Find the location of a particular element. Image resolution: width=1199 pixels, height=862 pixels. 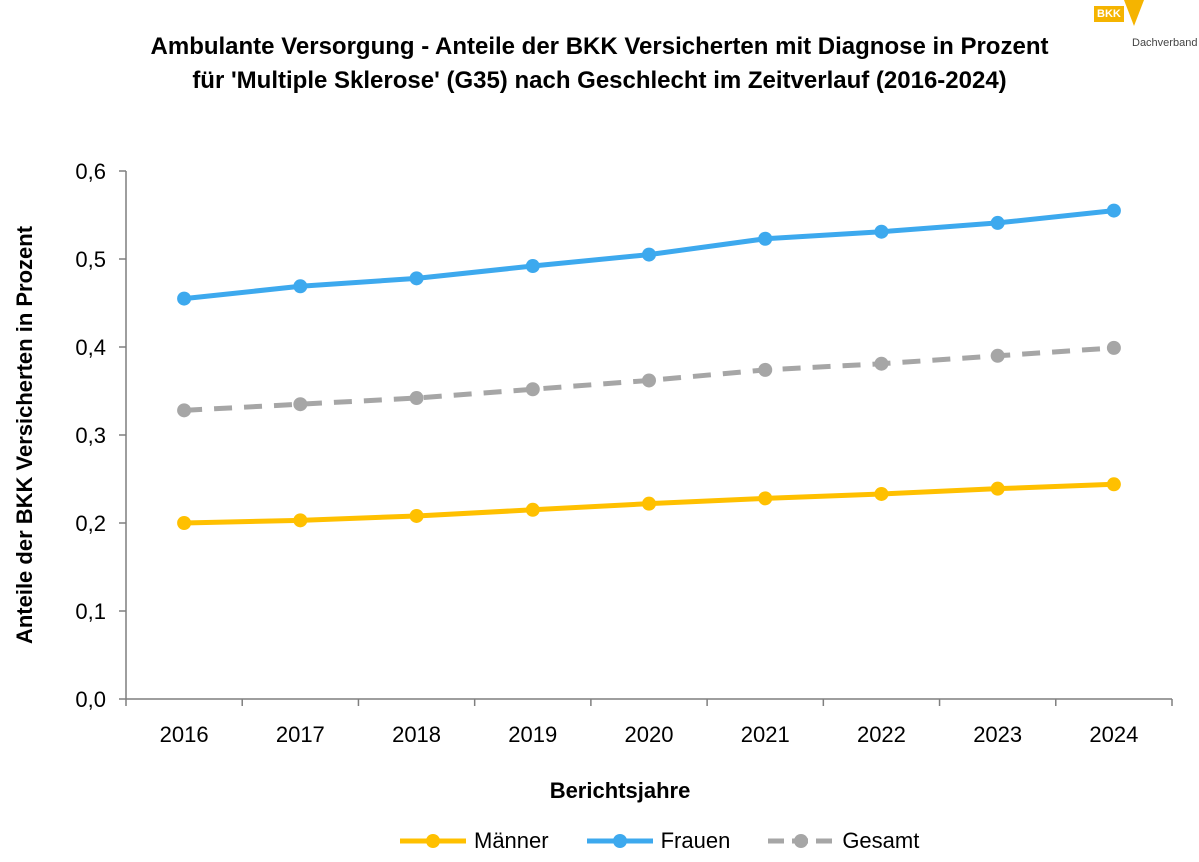

x-tick-label: 2017 is located at coordinates (300, 734).